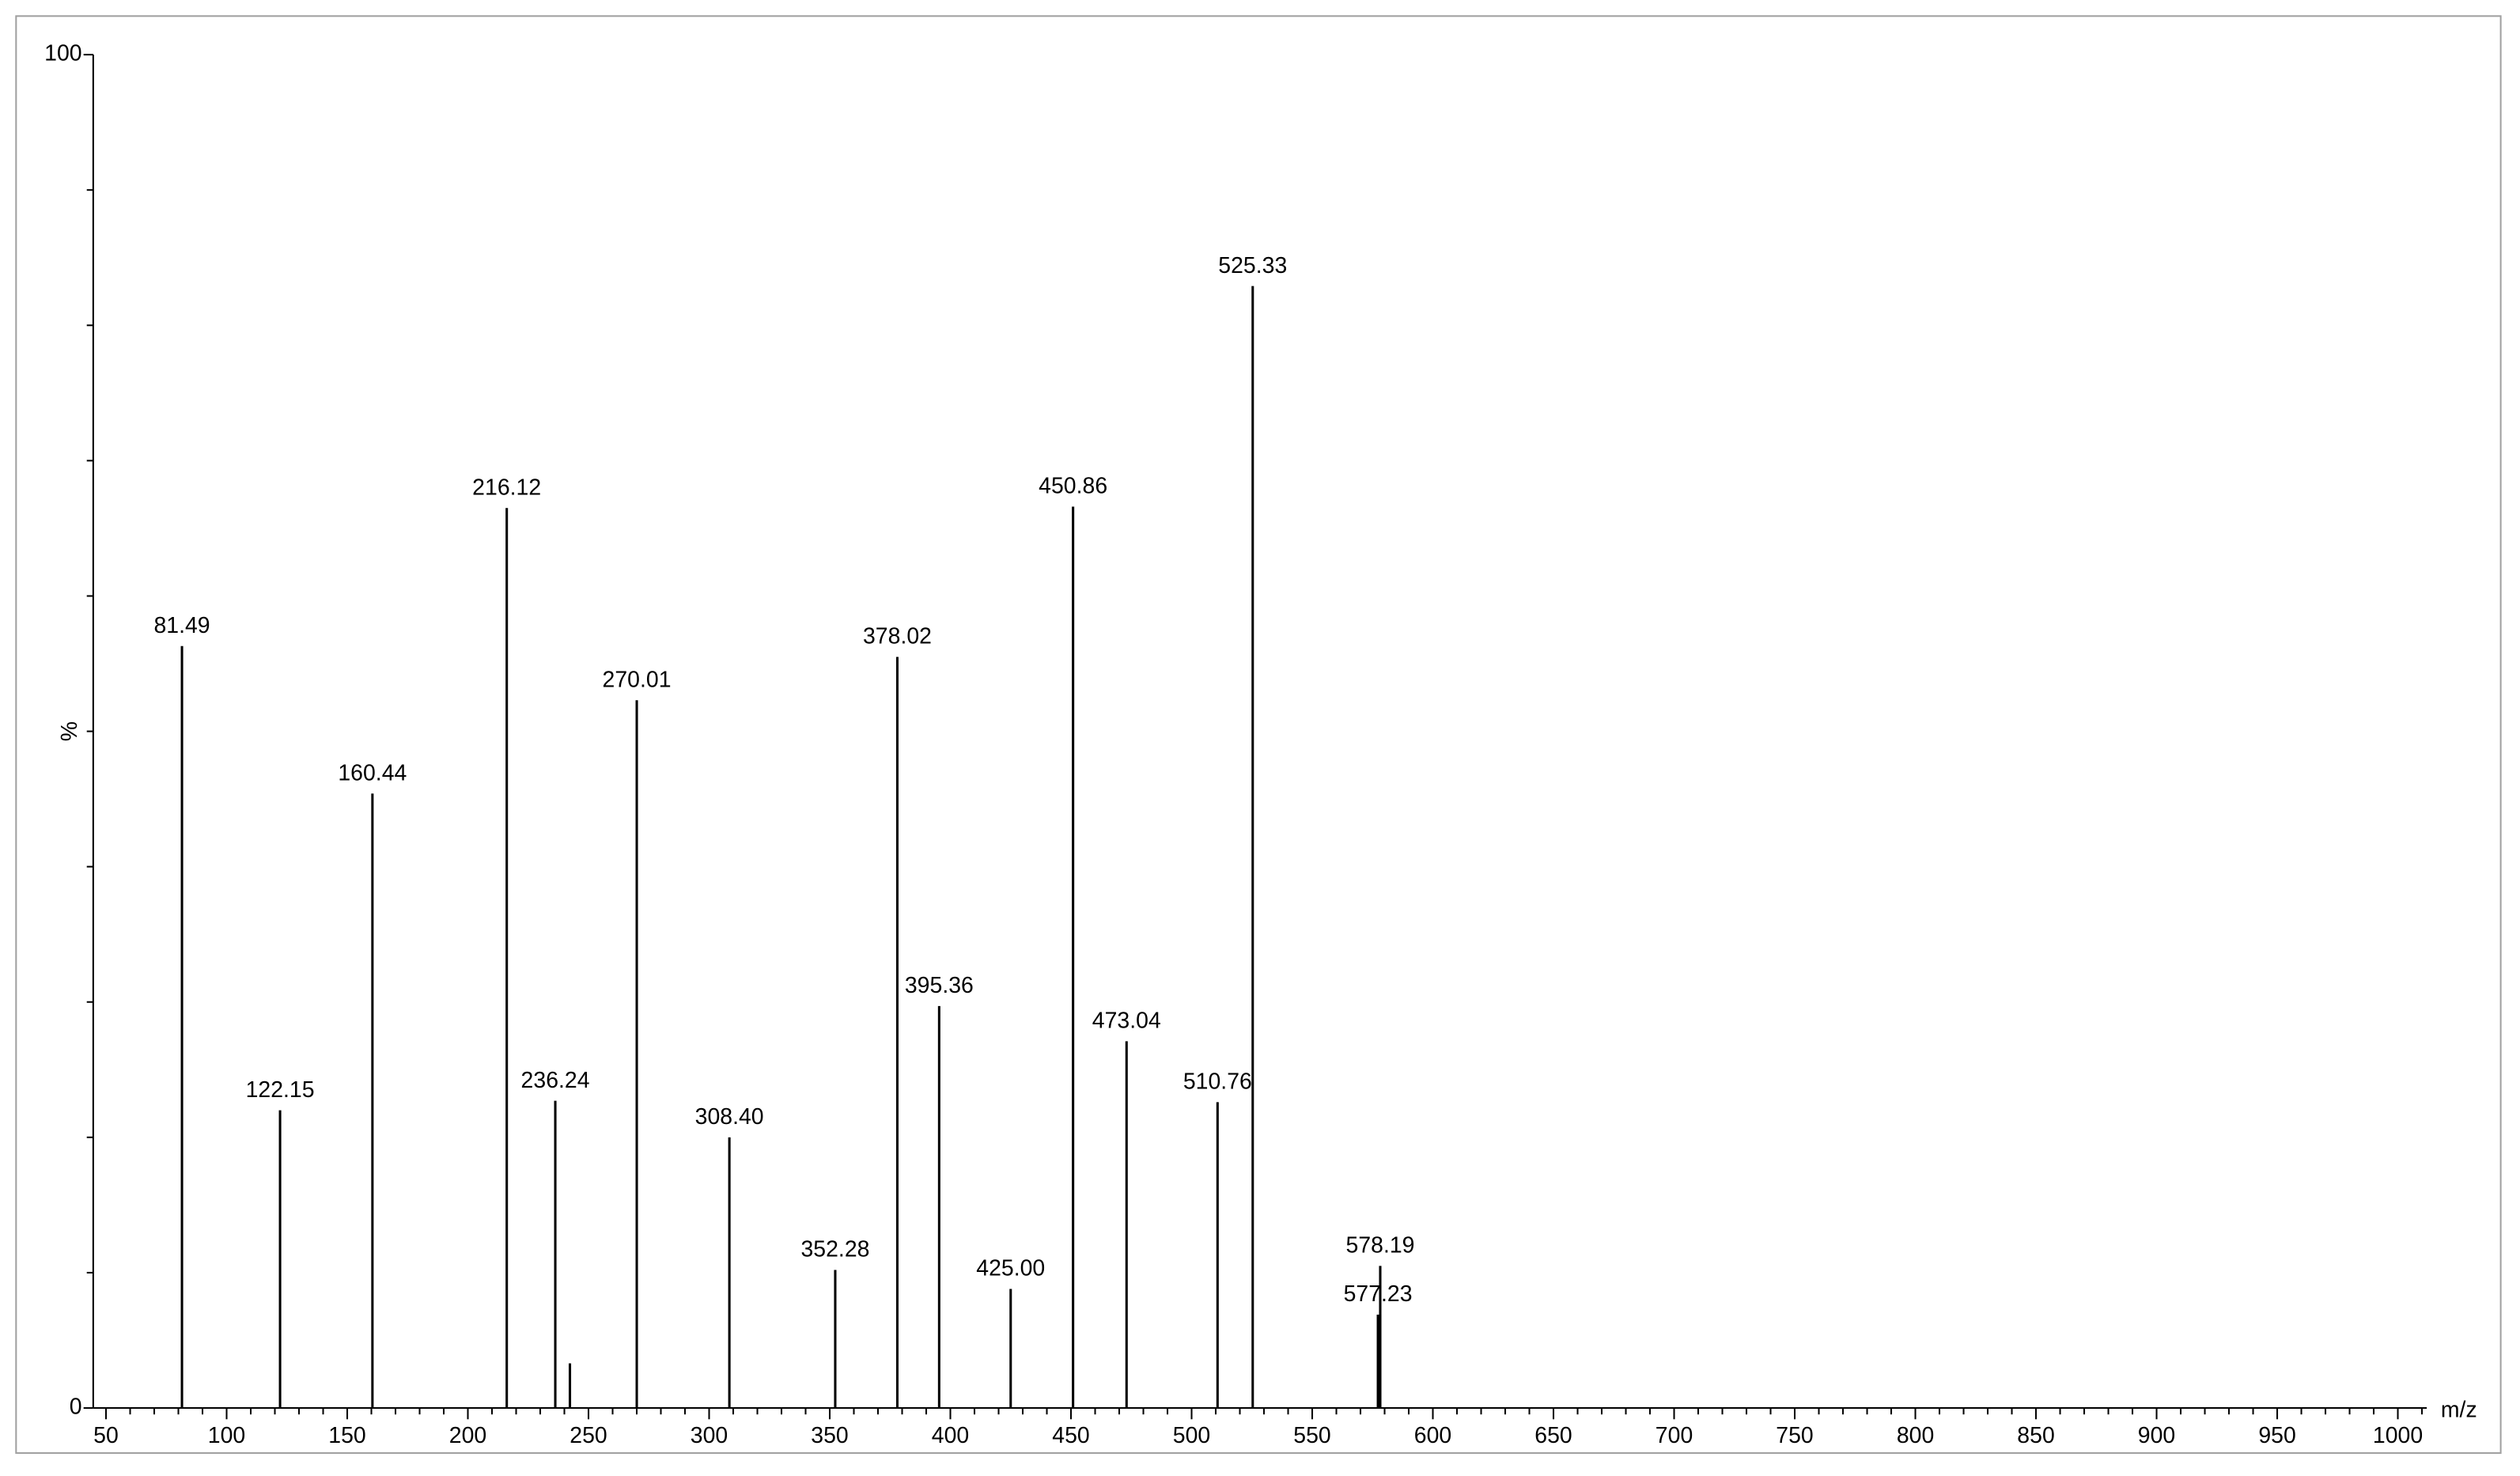 Image resolution: width=2520 pixels, height=1476 pixels. I want to click on x-tick-label: 550, so click(1311, 1435).